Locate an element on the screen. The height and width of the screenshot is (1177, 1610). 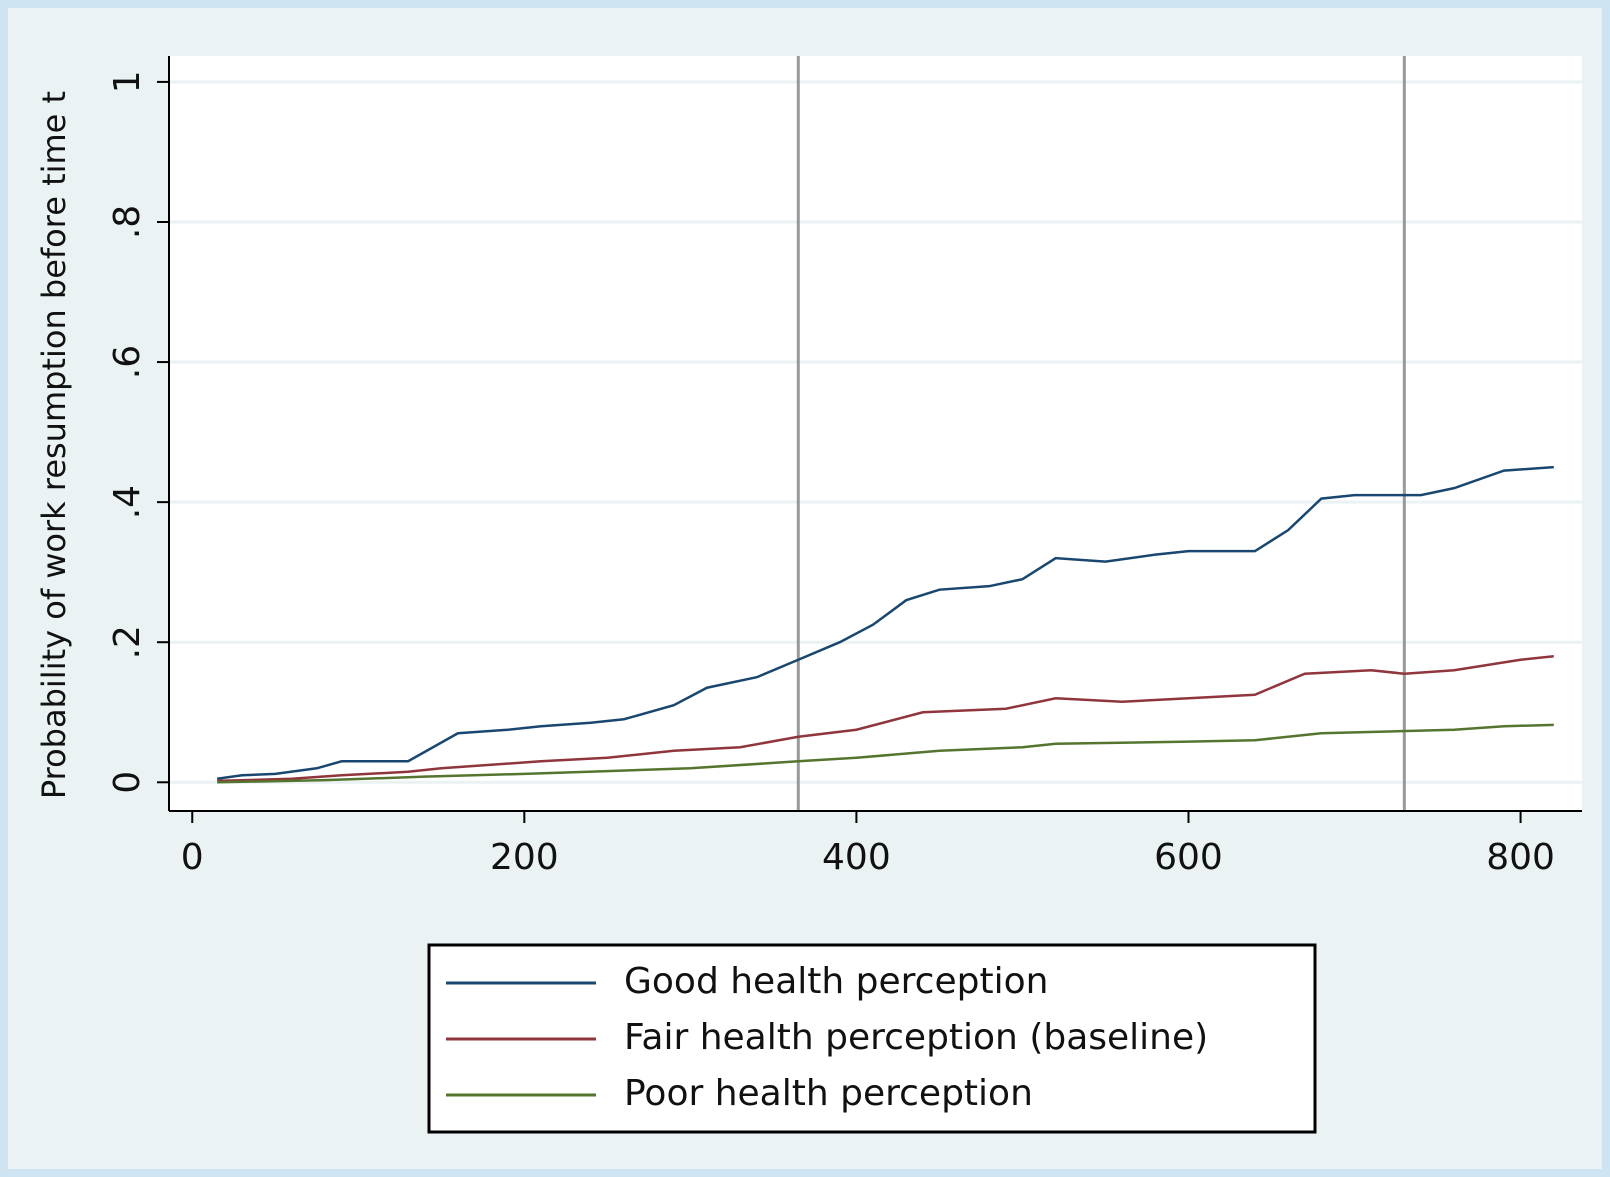
legend-label: Good health perception is located at coordinates (836, 981).